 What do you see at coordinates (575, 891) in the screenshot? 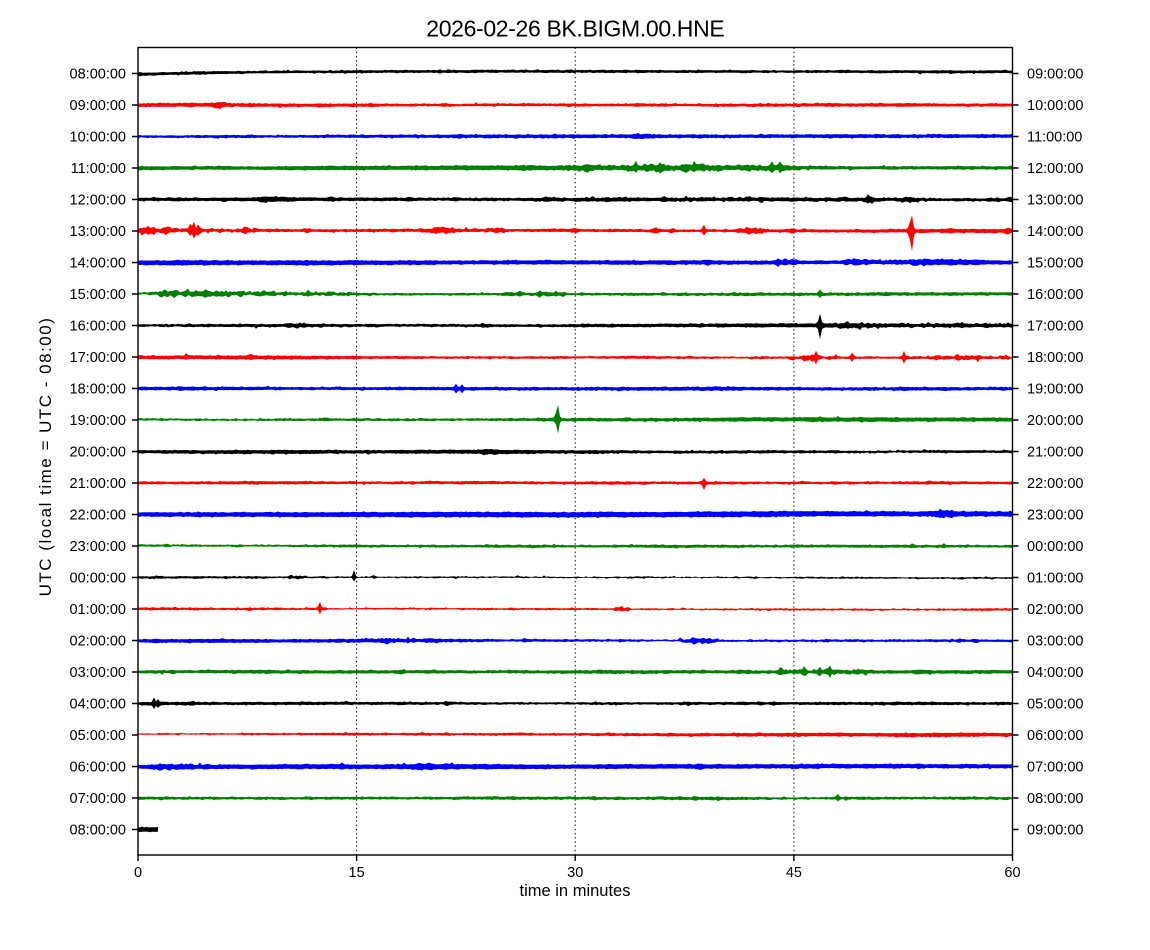
I see `svg-text: time in minutes` at bounding box center [575, 891].